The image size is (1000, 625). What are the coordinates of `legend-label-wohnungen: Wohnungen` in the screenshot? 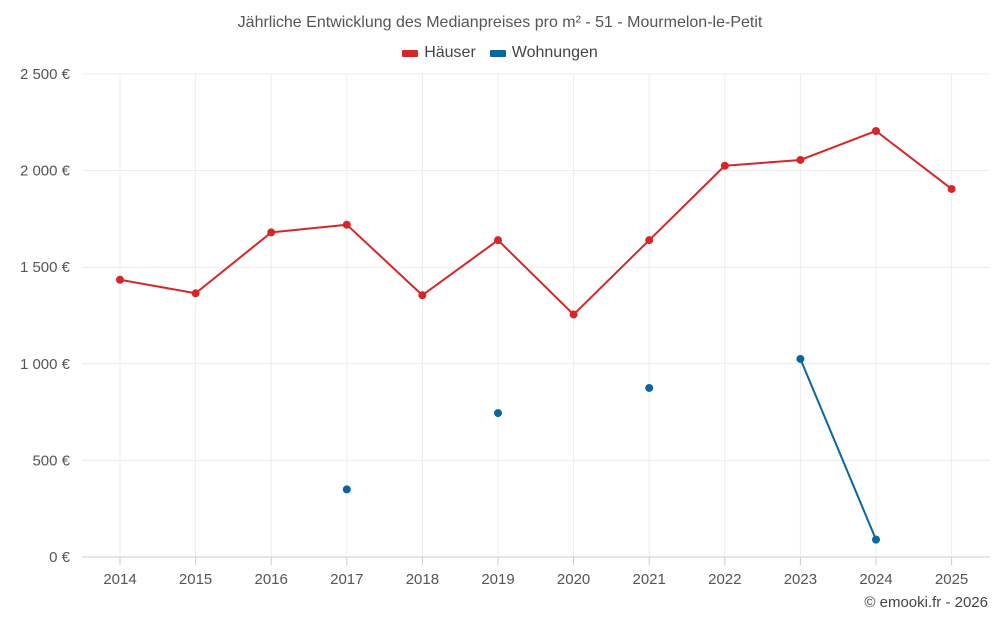 It's located at (554, 52).